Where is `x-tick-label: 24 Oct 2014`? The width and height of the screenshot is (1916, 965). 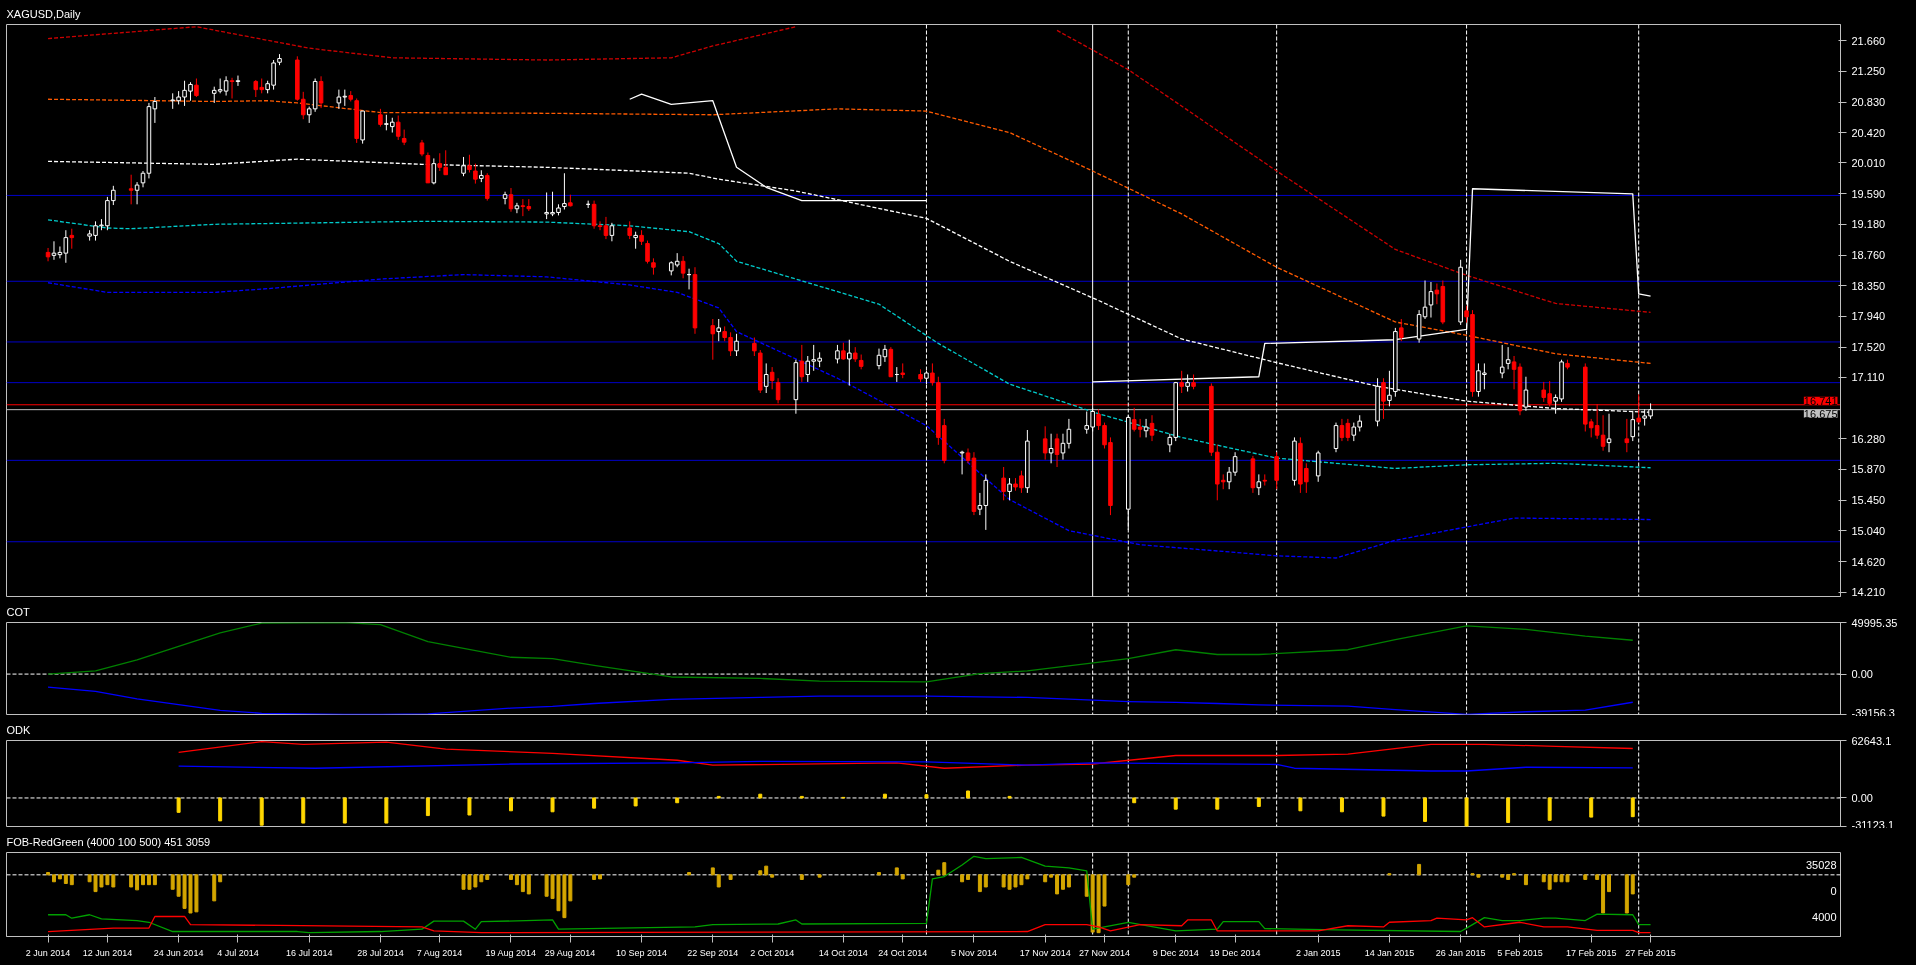 x-tick-label: 24 Oct 2014 is located at coordinates (903, 952).